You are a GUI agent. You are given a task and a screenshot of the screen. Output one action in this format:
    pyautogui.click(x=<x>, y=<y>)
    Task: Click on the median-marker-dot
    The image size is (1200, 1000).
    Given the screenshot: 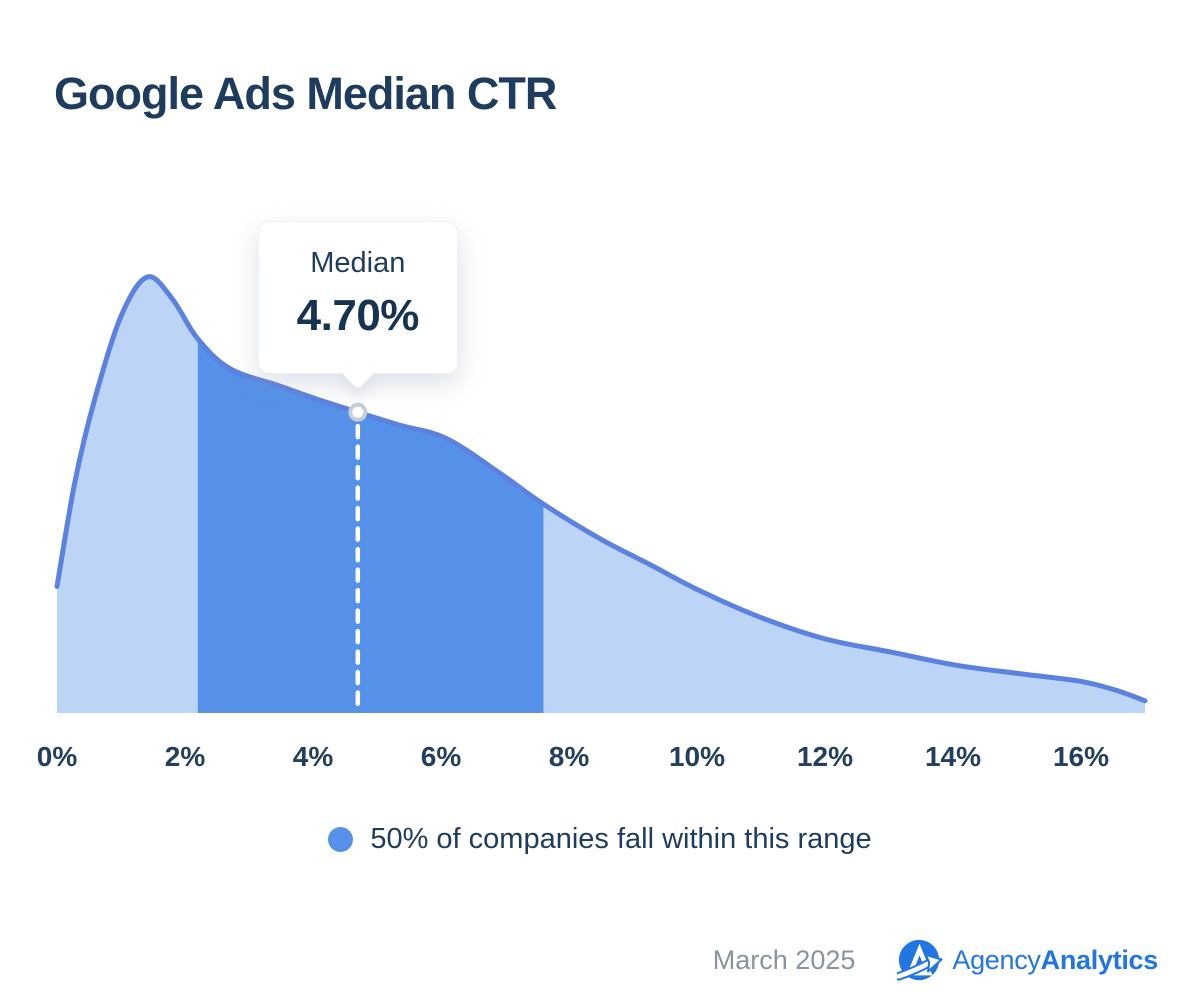 What is the action you would take?
    pyautogui.click(x=358, y=412)
    